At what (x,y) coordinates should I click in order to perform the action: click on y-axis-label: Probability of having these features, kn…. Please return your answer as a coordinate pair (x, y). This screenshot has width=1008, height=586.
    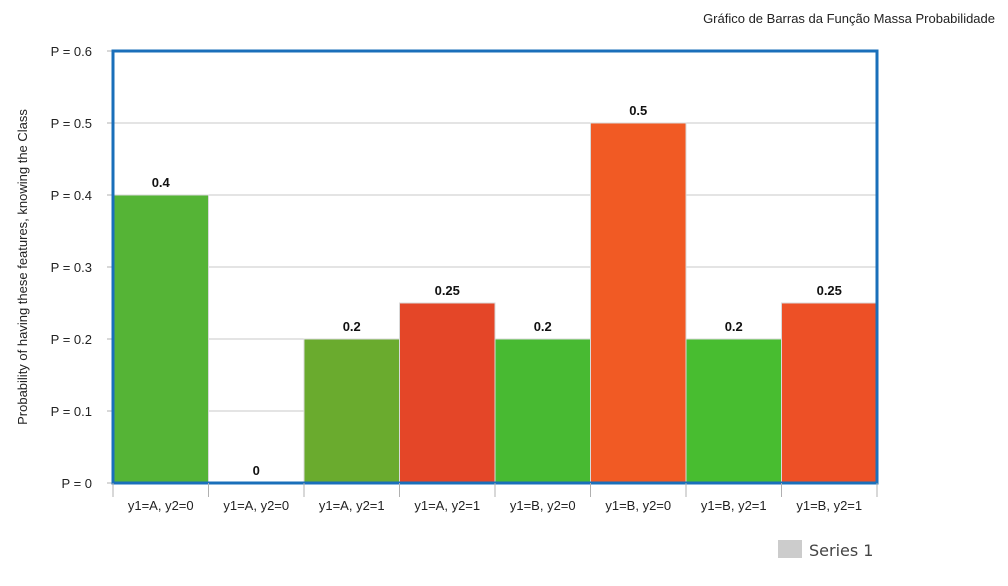
    Looking at the image, I should click on (22, 267).